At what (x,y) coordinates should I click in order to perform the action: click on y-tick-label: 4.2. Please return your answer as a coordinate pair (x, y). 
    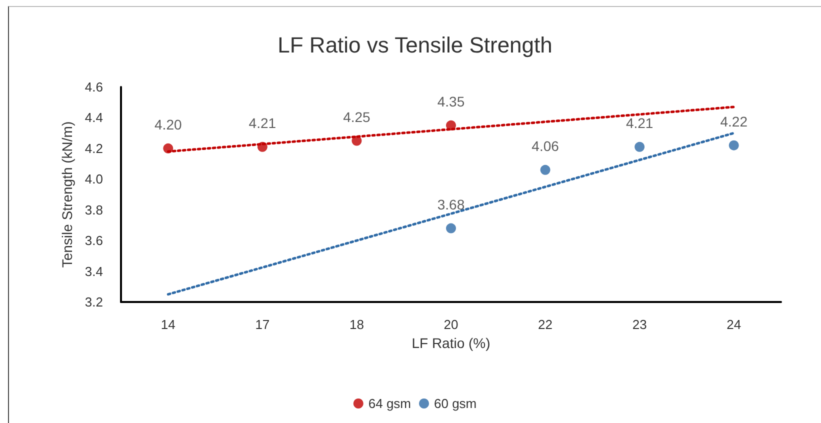
    Looking at the image, I should click on (93, 148).